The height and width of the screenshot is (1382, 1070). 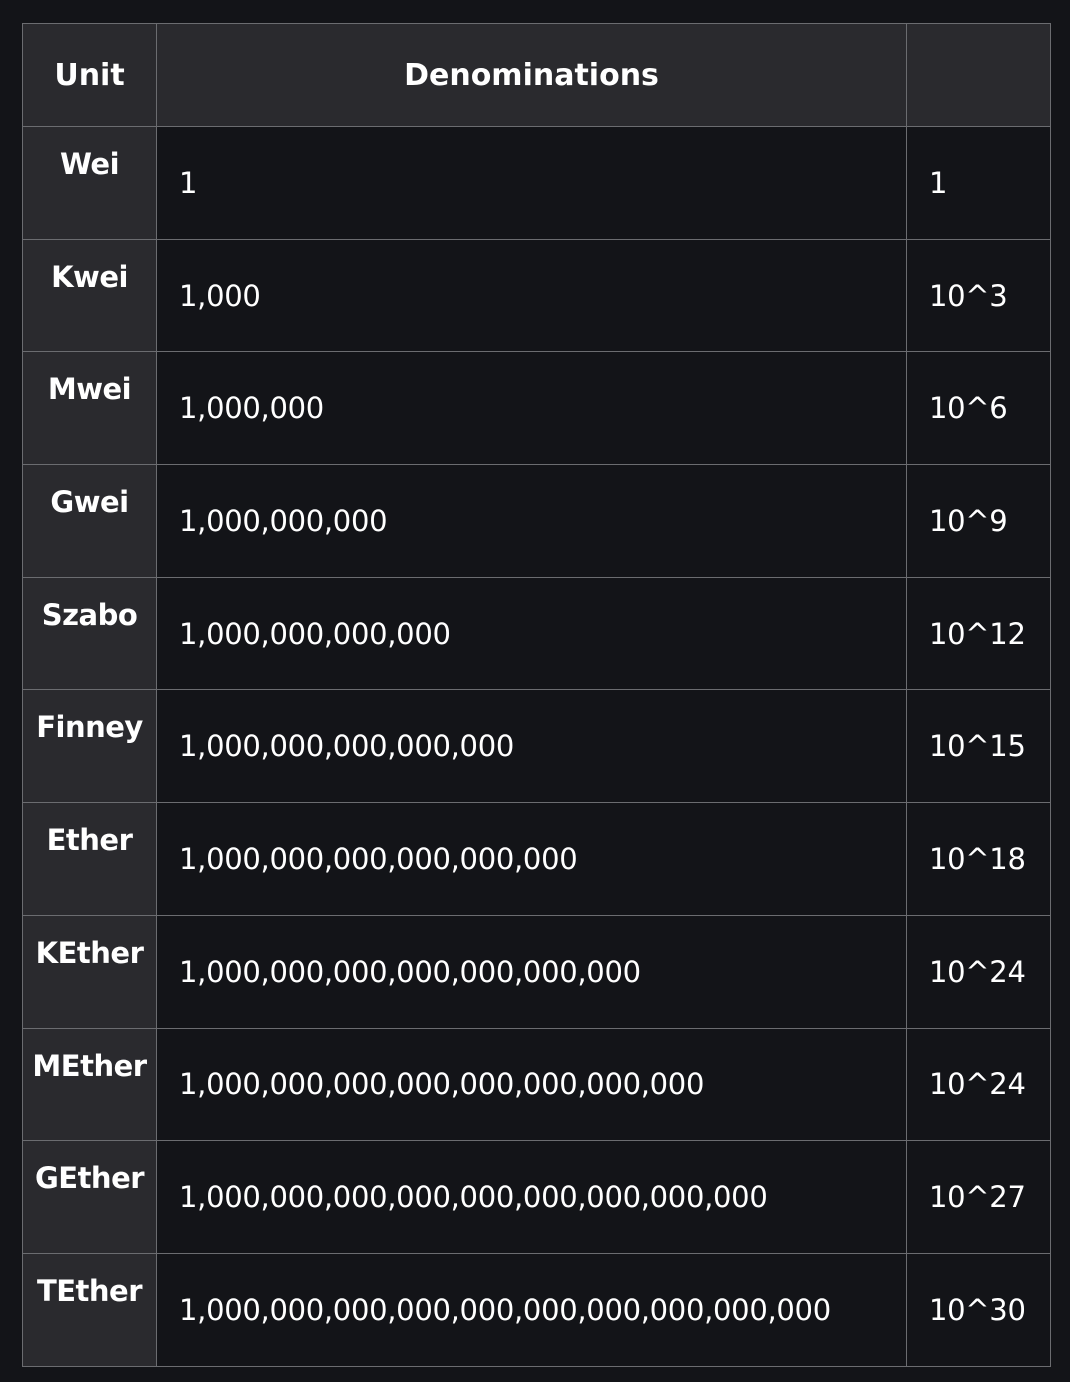 What do you see at coordinates (89, 183) in the screenshot?
I see `unit-cell: Wei` at bounding box center [89, 183].